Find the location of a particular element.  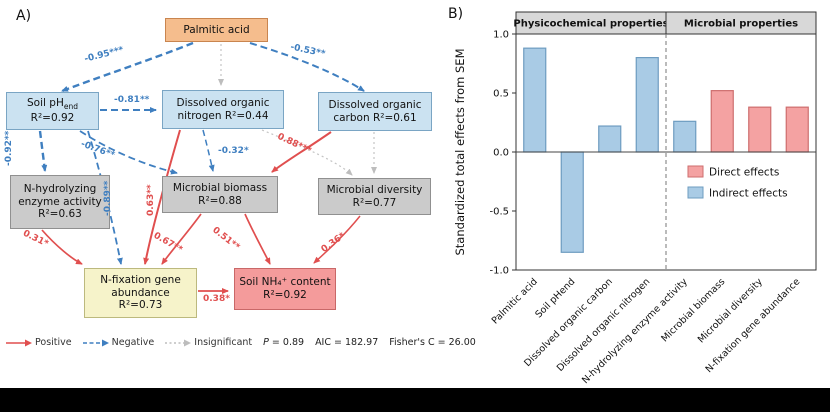

box-line: N-fixation gene is located at coordinates (140, 279).